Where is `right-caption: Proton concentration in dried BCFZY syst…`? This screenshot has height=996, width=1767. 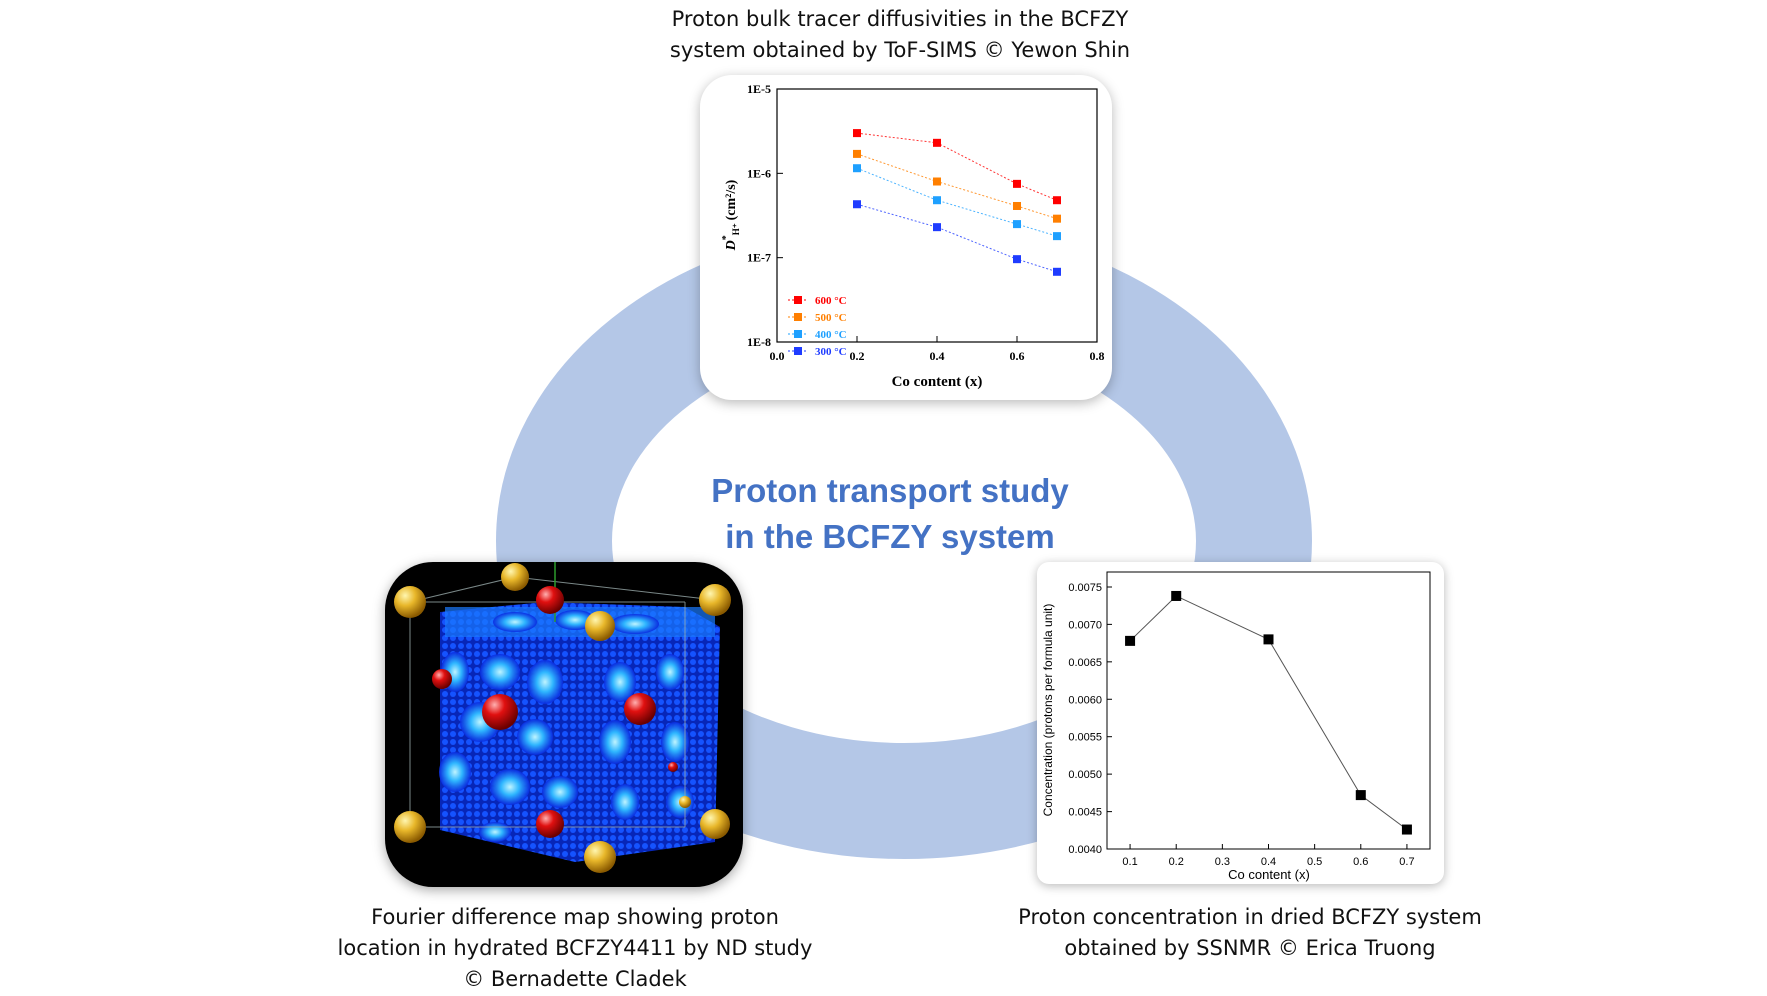 right-caption: Proton concentration in dried BCFZY syst… is located at coordinates (1250, 933).